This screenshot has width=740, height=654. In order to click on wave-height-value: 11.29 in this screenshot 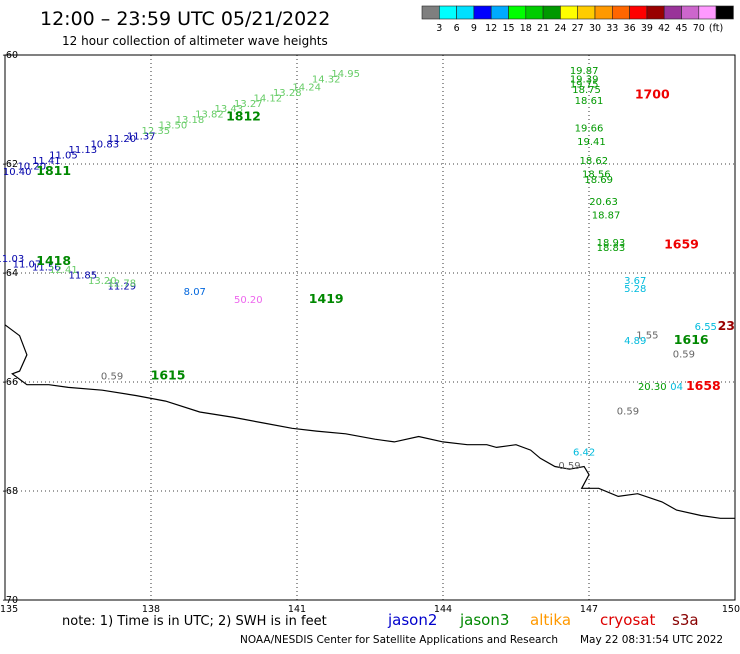, I will do `click(121, 286)`.